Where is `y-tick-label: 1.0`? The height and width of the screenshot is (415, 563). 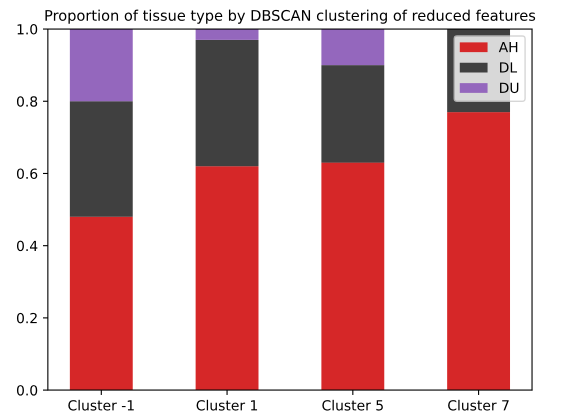
y-tick-label: 1.0 is located at coordinates (28, 29).